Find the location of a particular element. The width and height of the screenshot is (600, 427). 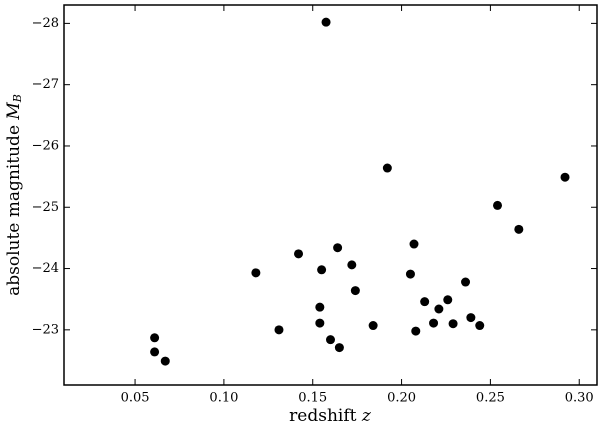

y-label-text: absolute magnitude is located at coordinates (14, 210).